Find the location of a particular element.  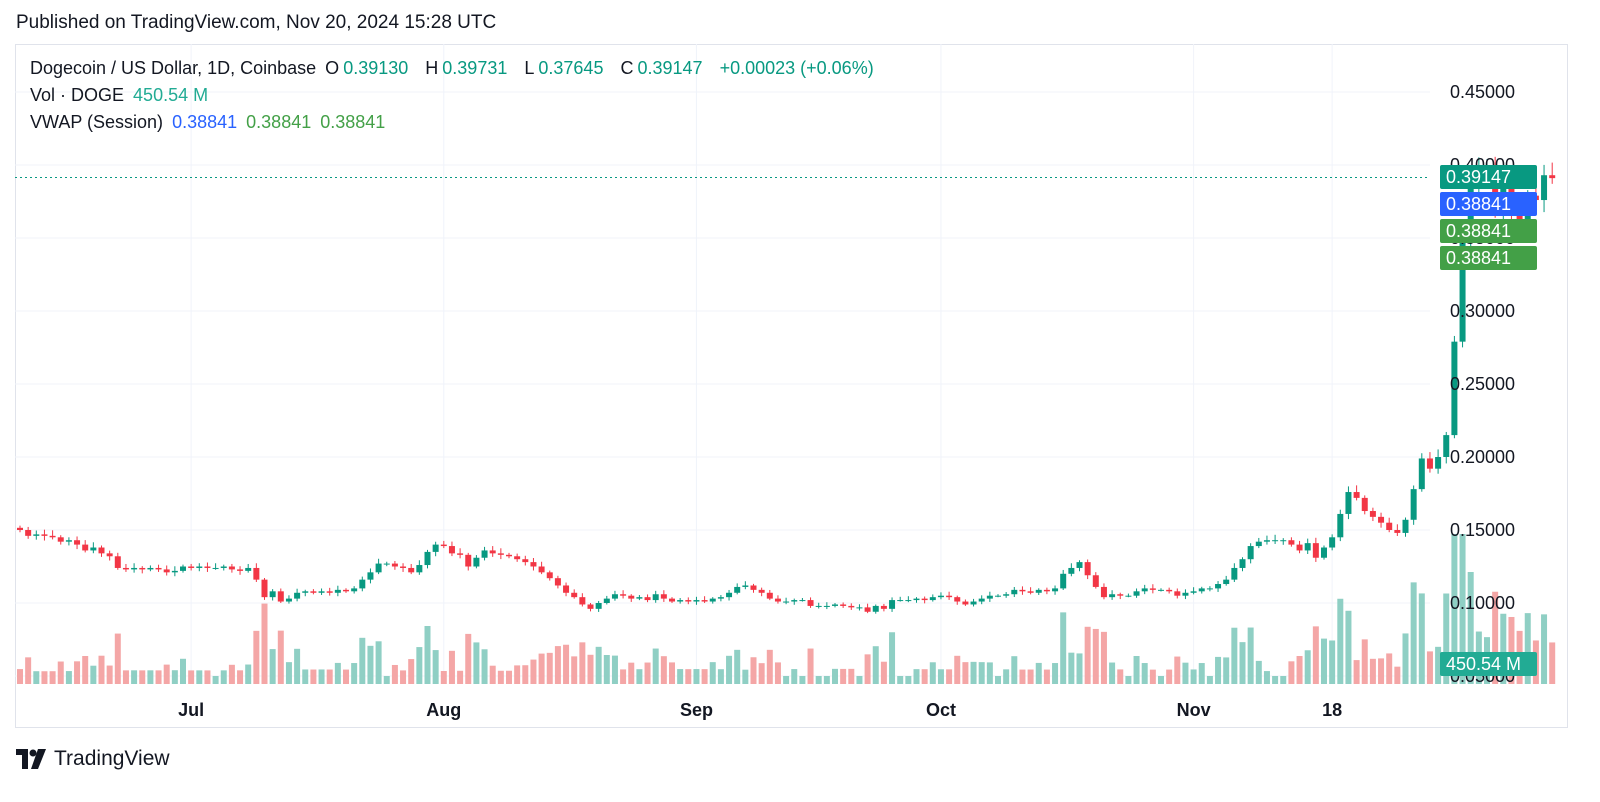

x-tick-label: Aug is located at coordinates (443, 710).